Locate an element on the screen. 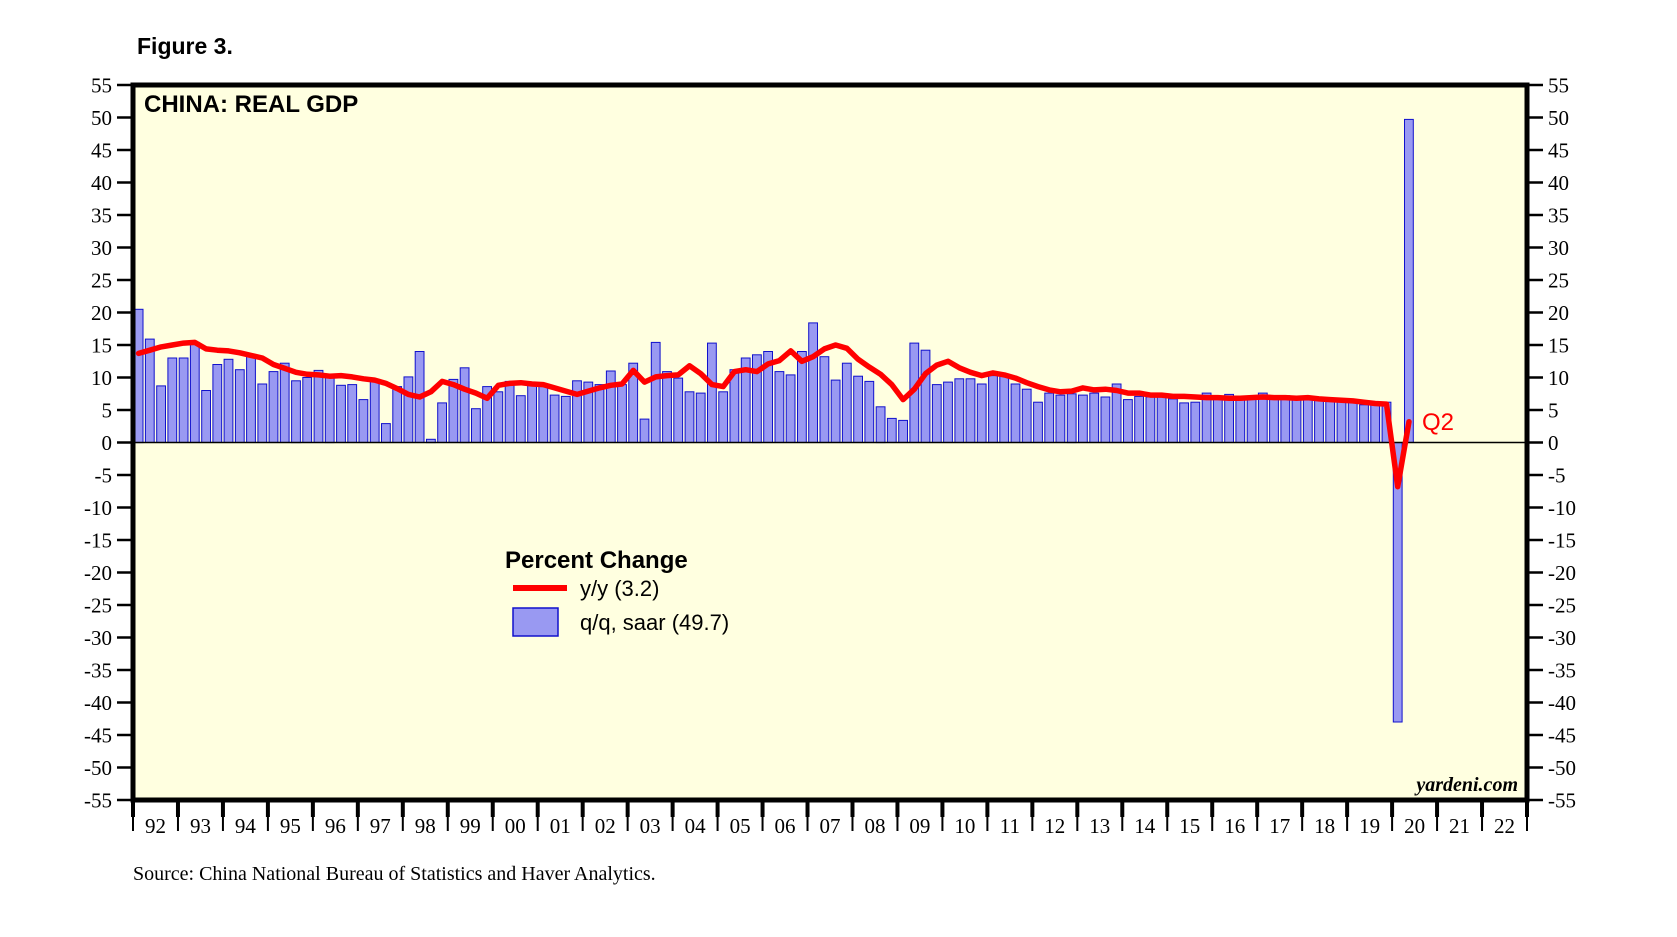  x-tick-label-07: 07 is located at coordinates (830, 826).